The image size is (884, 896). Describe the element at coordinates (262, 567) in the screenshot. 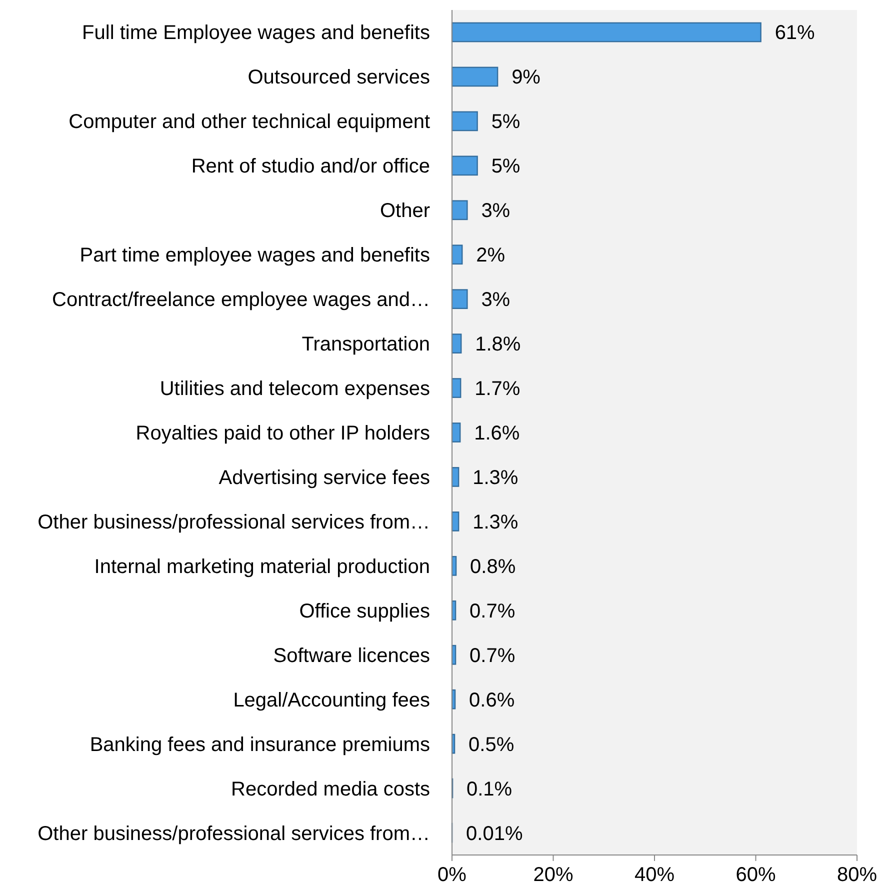

I see `y-tick-label: Internal marketing material production` at that location.